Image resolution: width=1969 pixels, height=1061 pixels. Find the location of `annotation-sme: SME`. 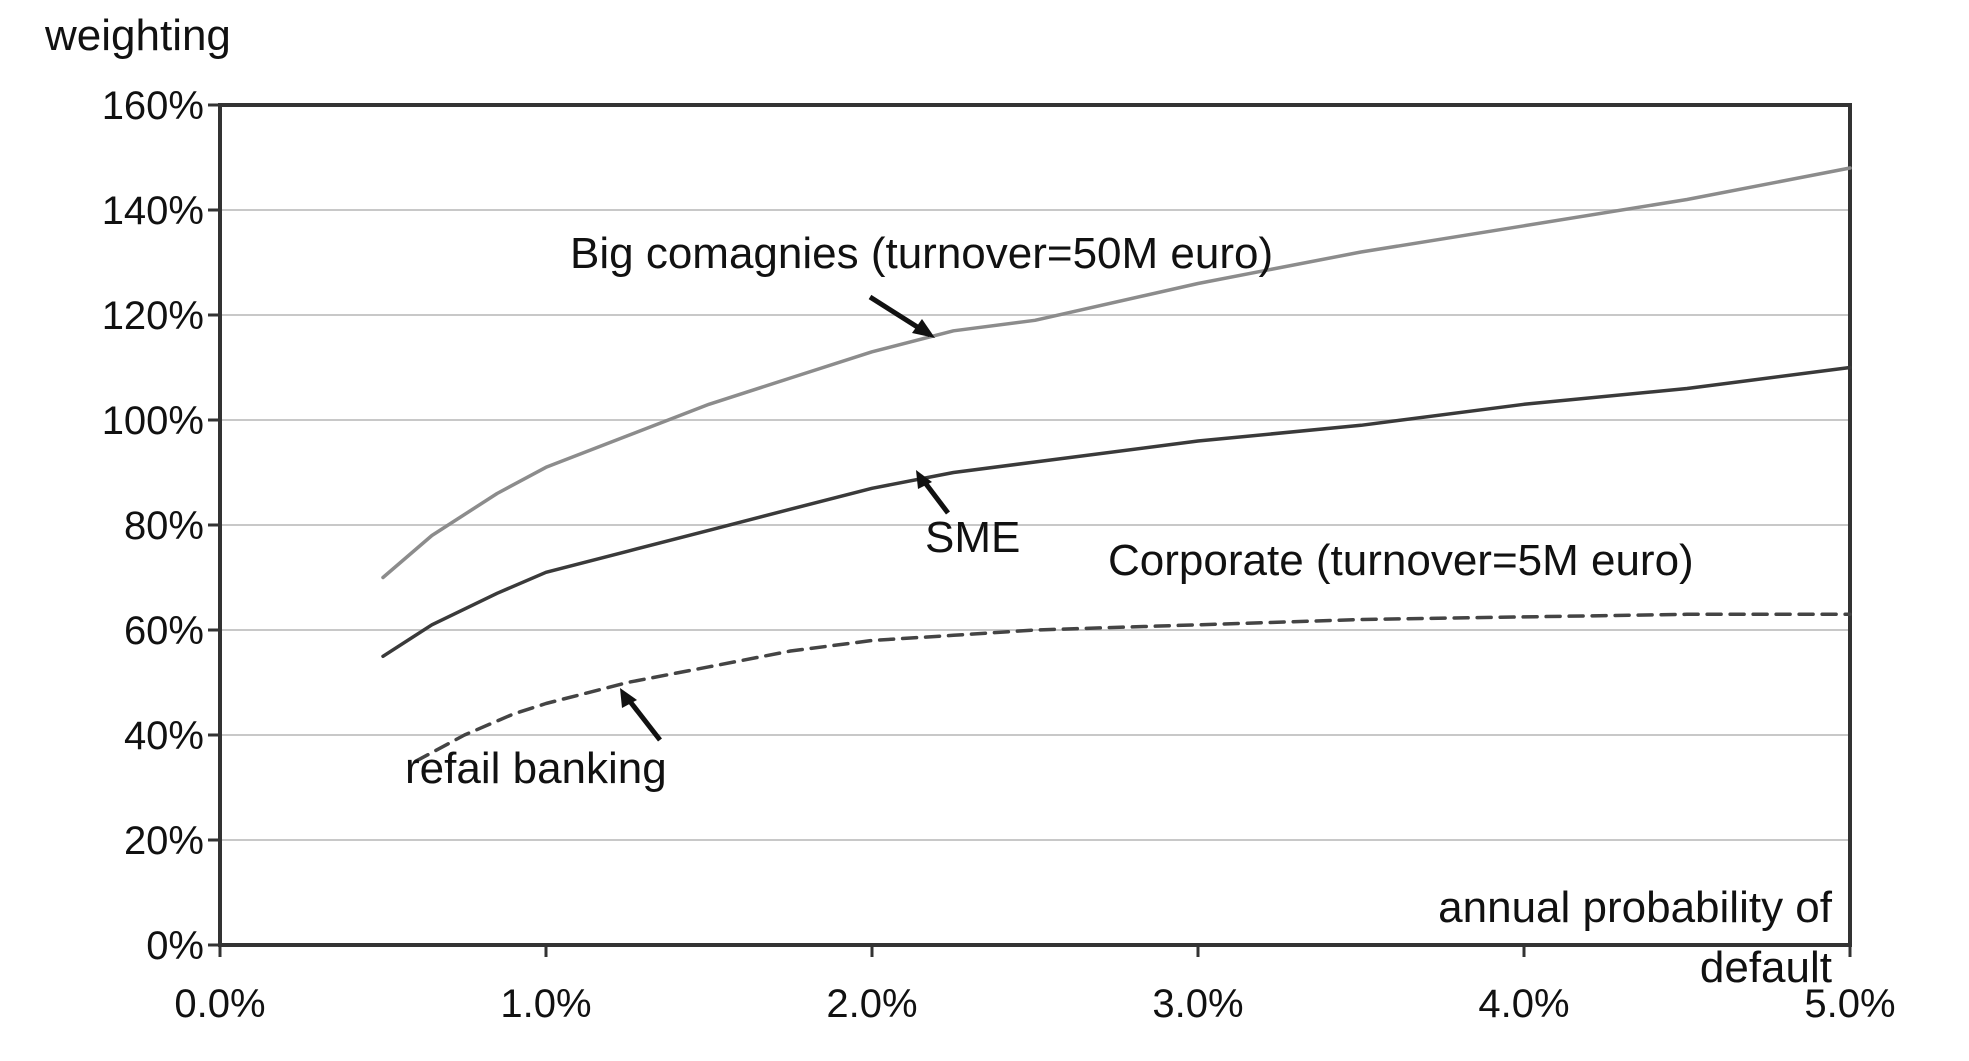

annotation-sme: SME is located at coordinates (972, 537).